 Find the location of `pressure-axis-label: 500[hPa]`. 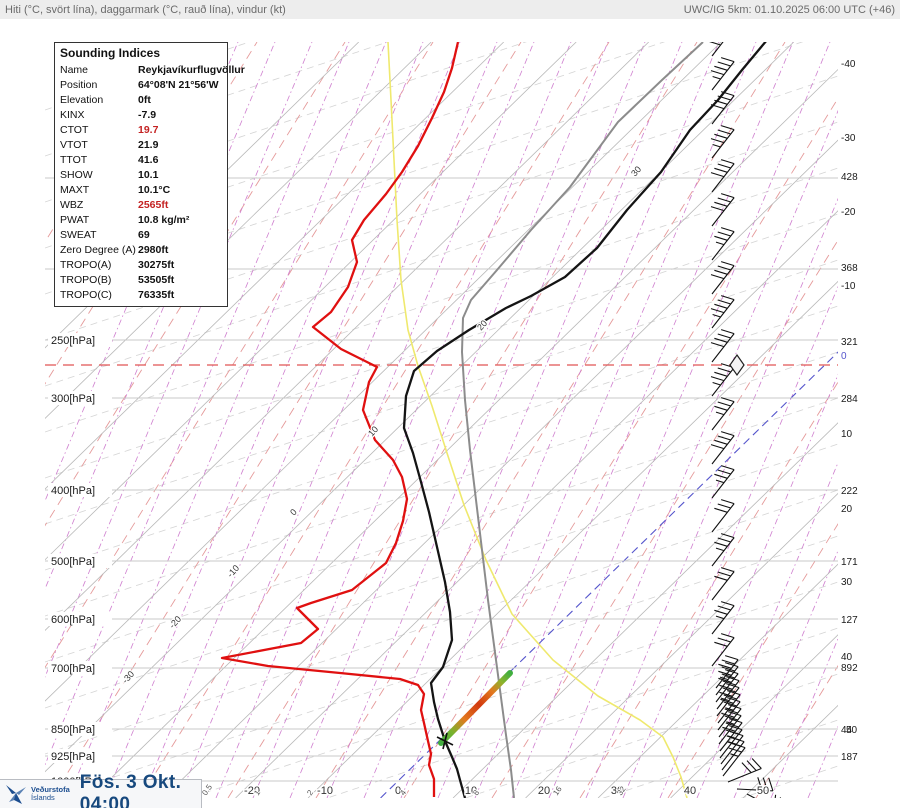

pressure-axis-label: 500[hPa] is located at coordinates (73, 562).